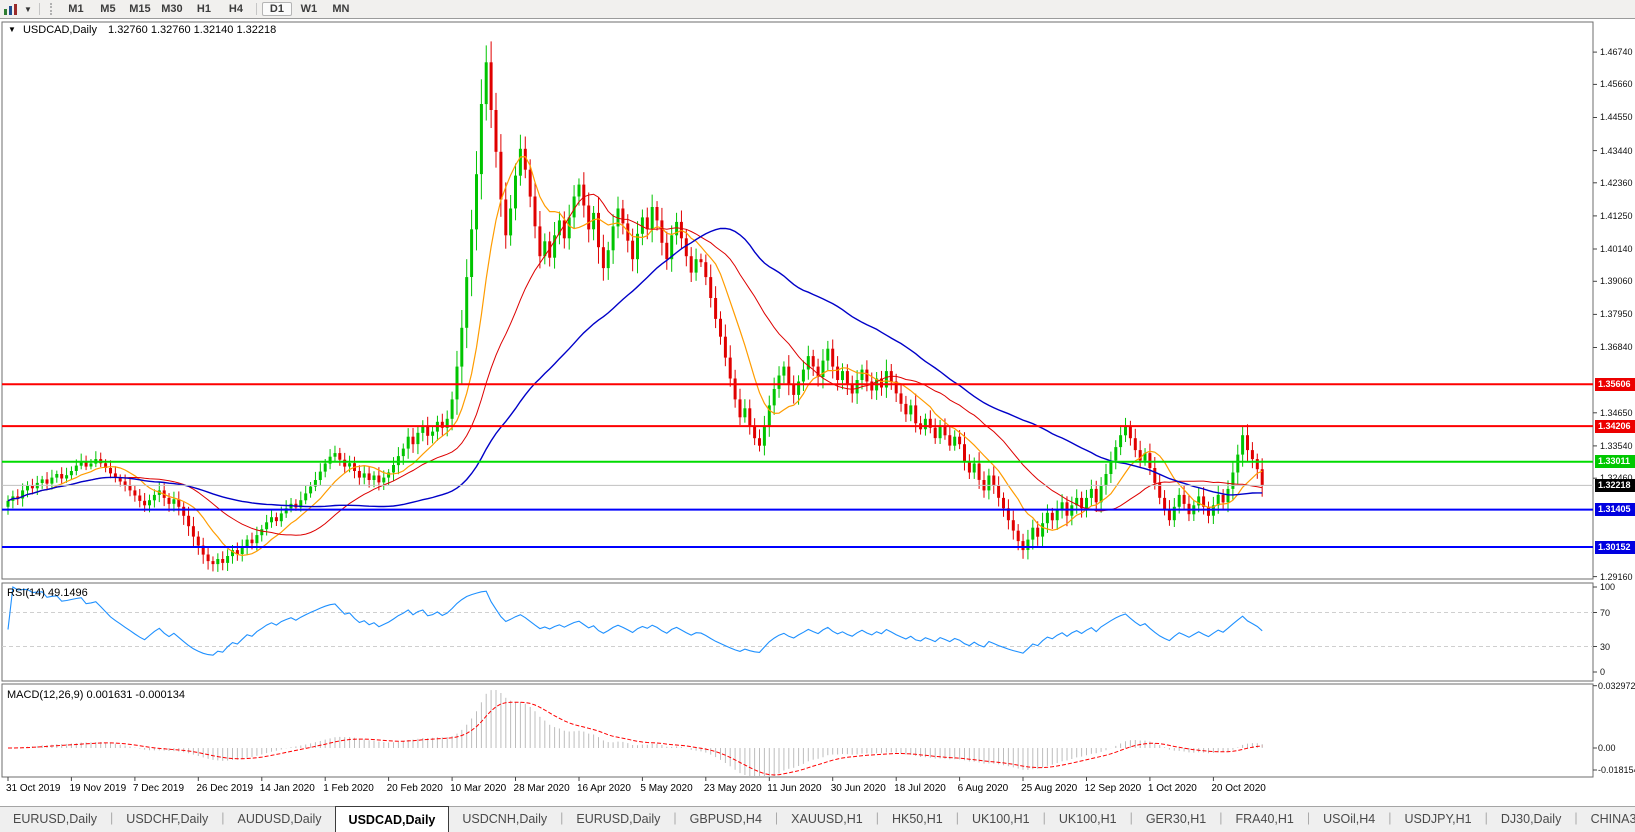 Image resolution: width=1635 pixels, height=832 pixels. Describe the element at coordinates (279, 819) in the screenshot. I see `tab-audusd-daily: AUDUSD,Daily` at that location.